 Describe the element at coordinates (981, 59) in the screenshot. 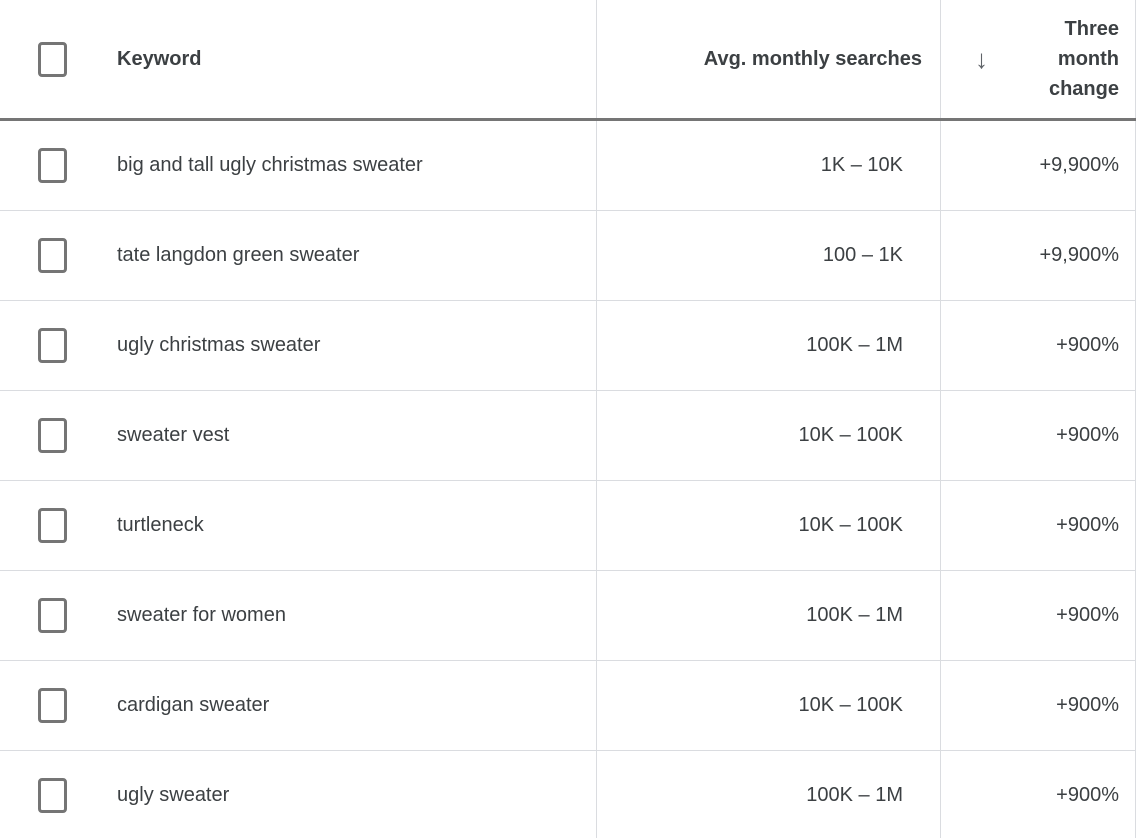

I see `sort-descending-arrow-icon: ↓` at that location.